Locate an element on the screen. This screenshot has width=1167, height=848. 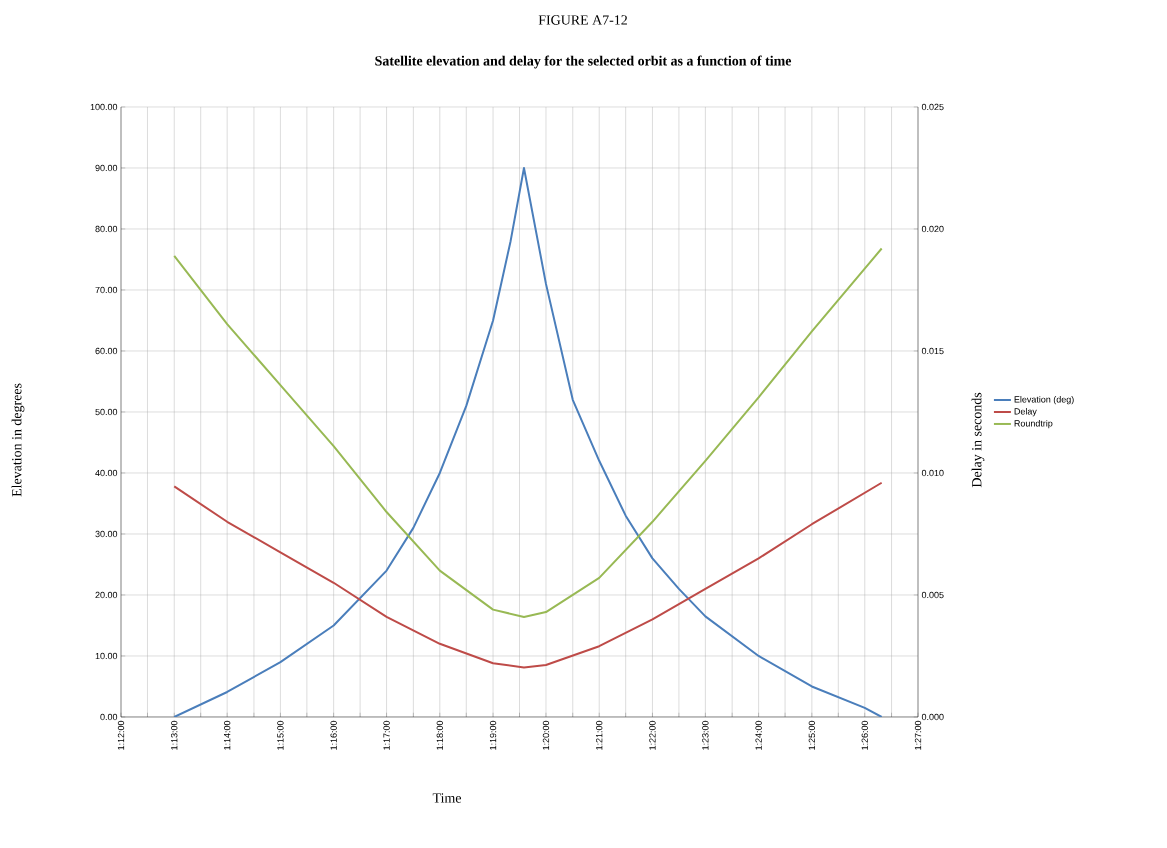
y-tick-label: 70.00 is located at coordinates (106, 290).